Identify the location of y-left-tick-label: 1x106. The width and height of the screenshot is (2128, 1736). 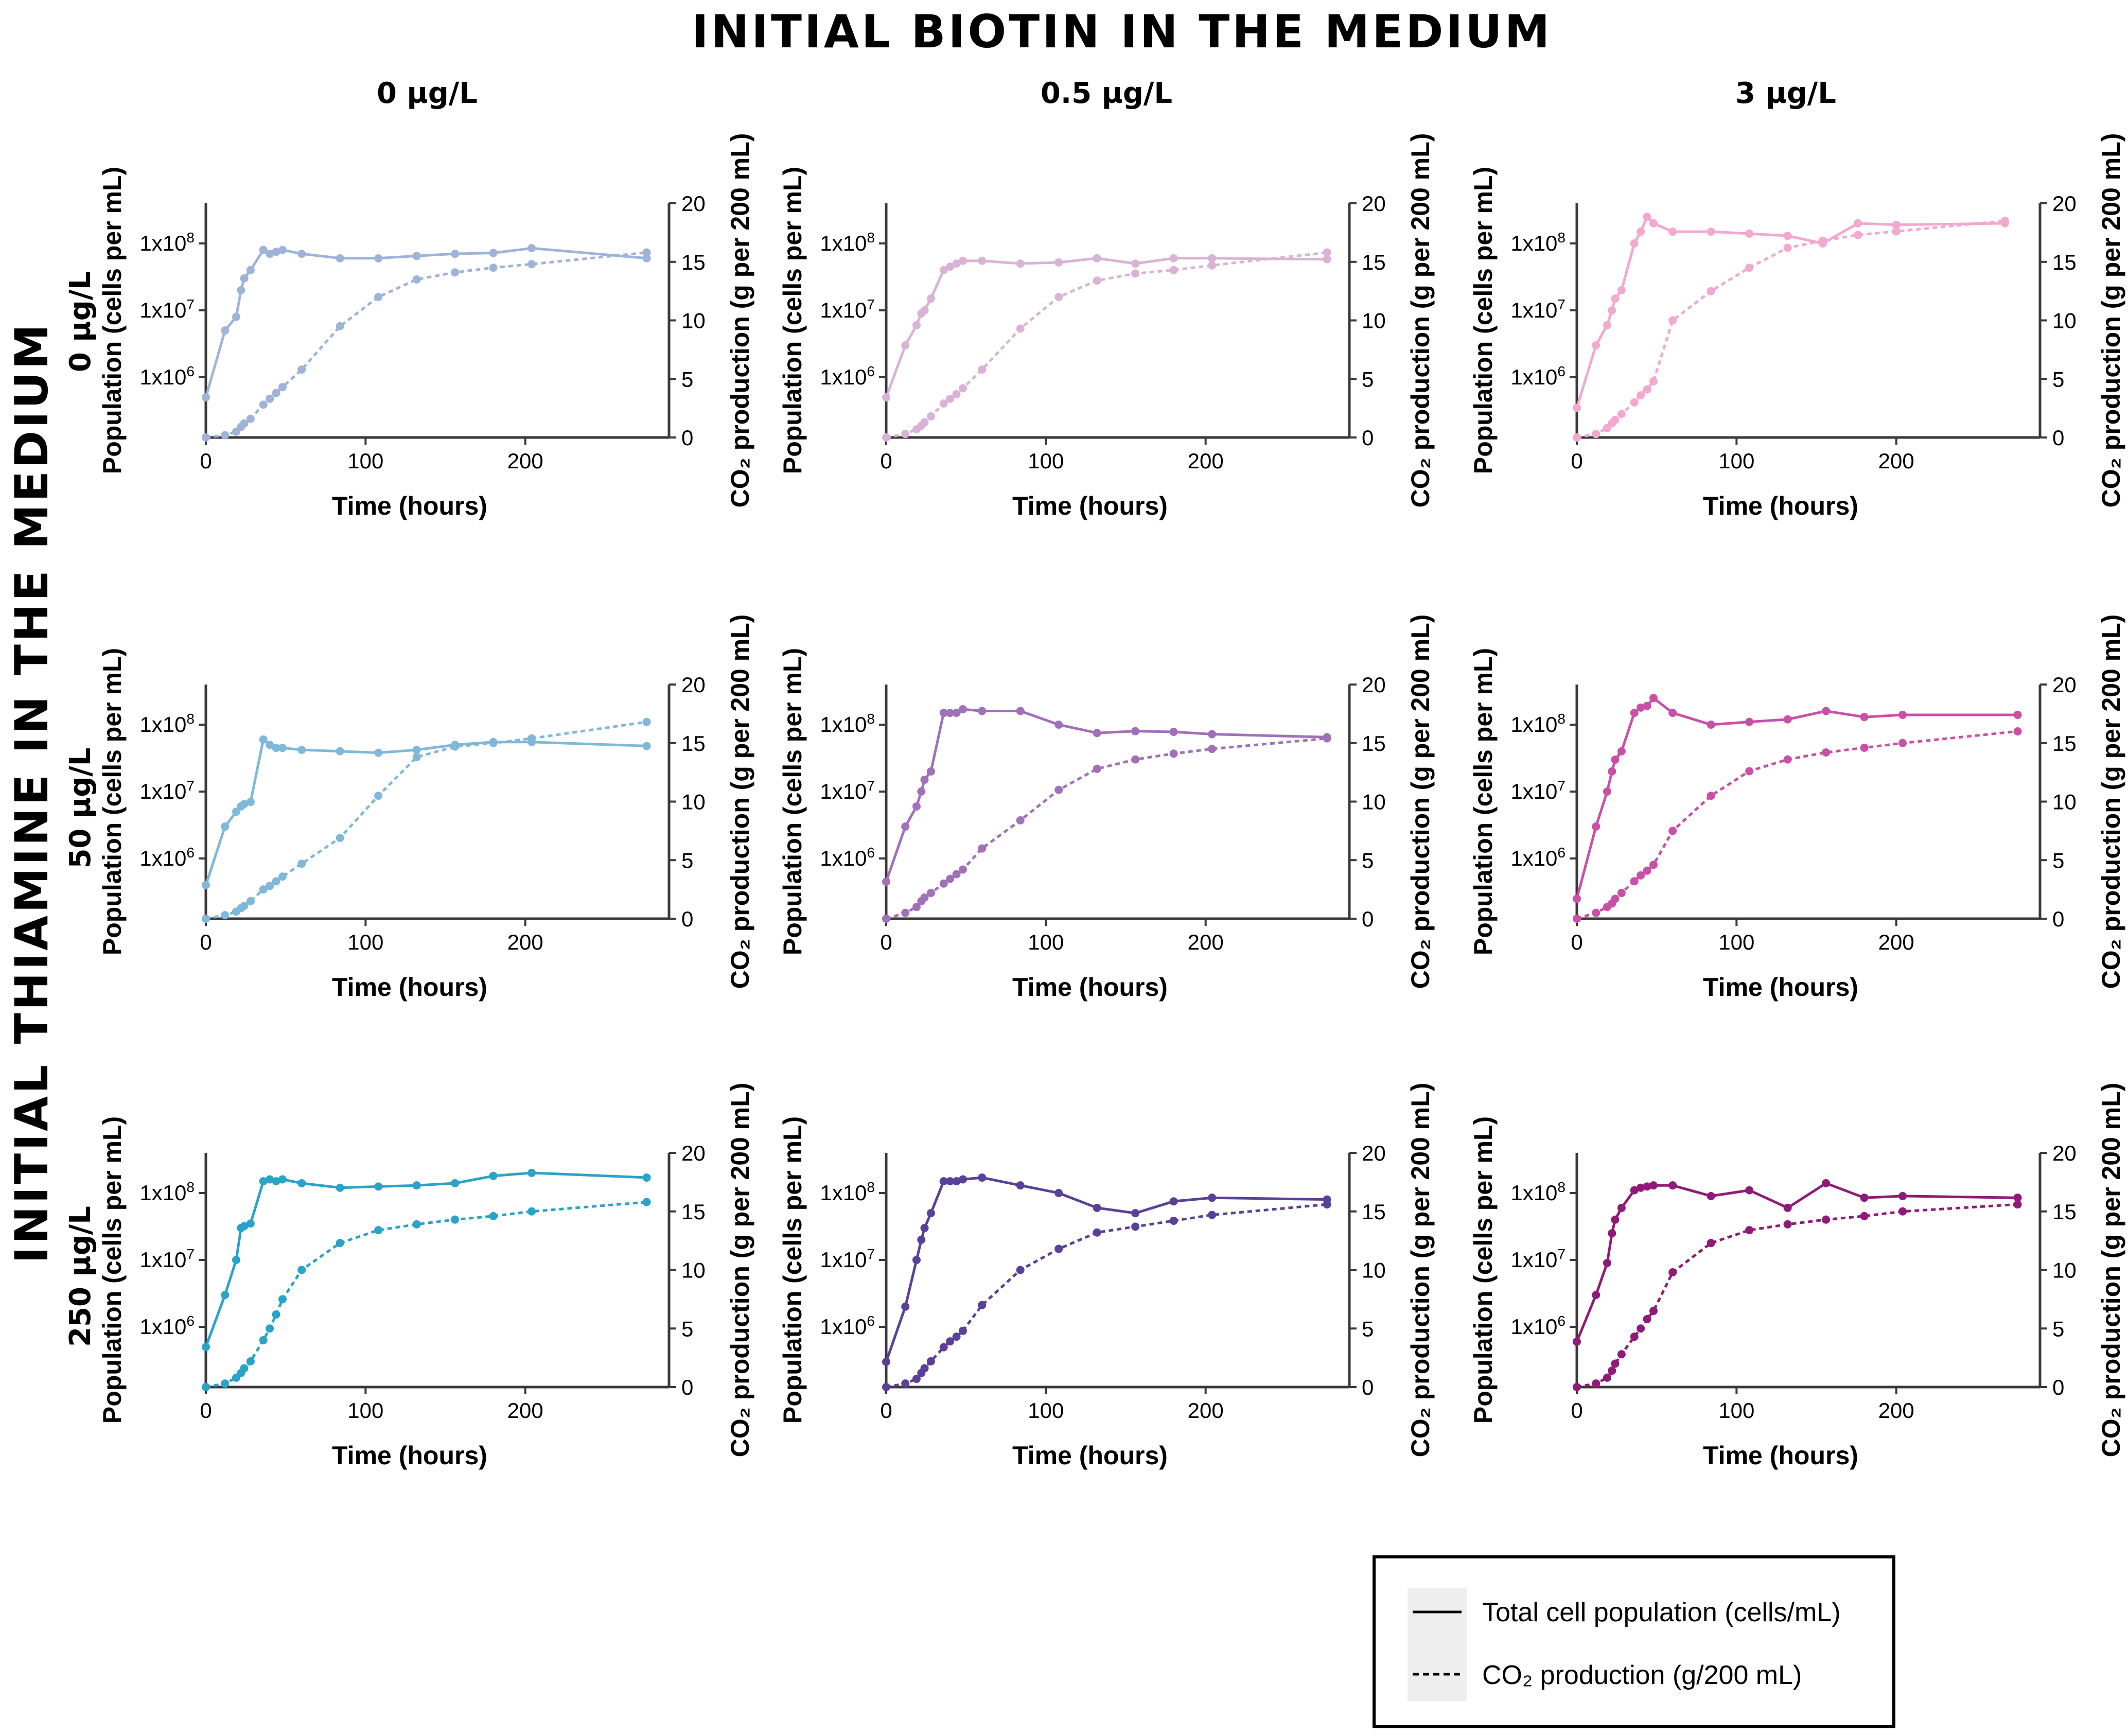
(1538, 857).